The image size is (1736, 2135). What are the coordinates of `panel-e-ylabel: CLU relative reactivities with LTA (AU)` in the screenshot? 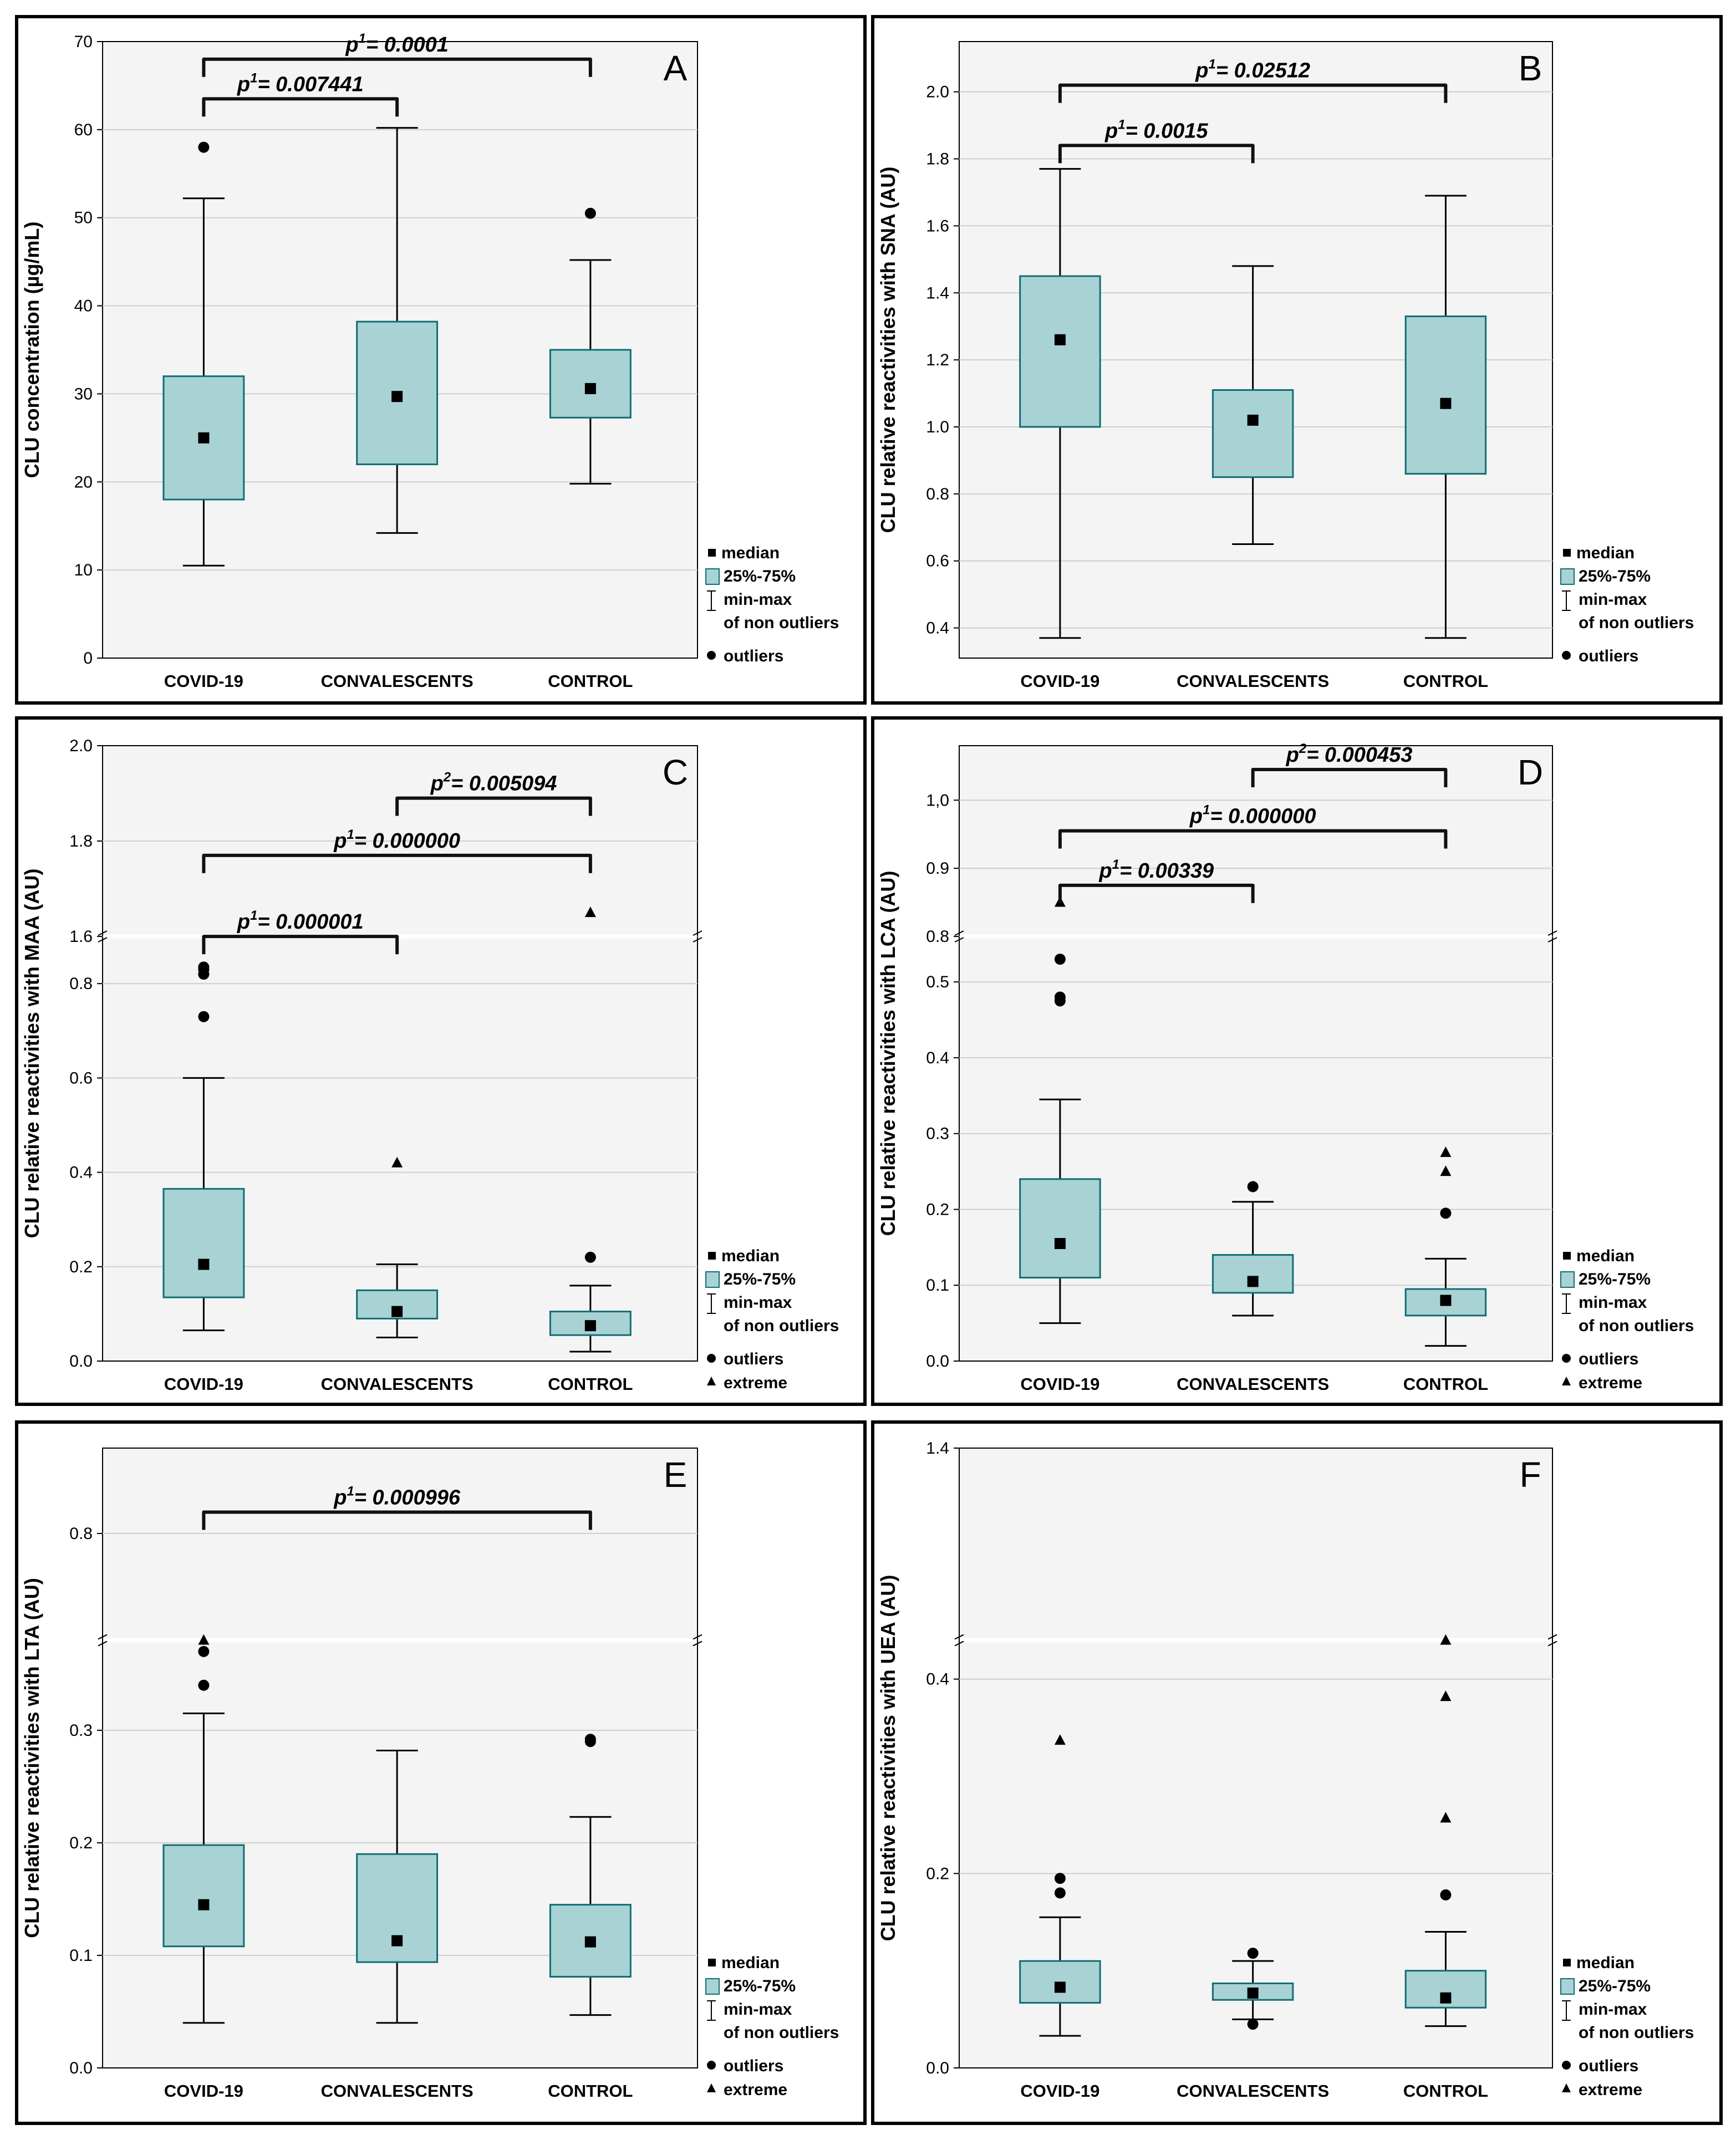 It's located at (32, 1758).